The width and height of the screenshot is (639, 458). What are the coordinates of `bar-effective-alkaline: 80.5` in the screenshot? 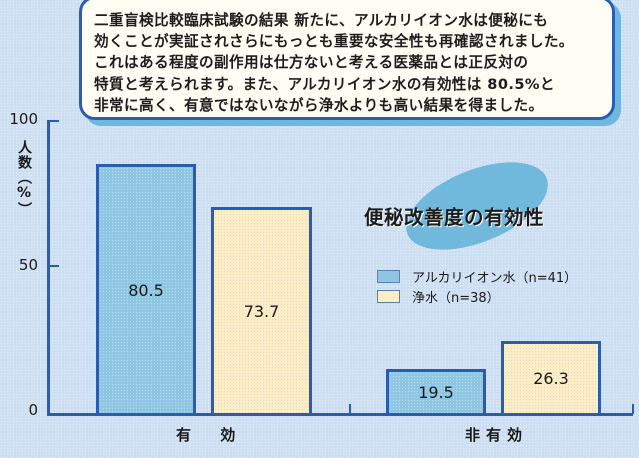 It's located at (146, 288).